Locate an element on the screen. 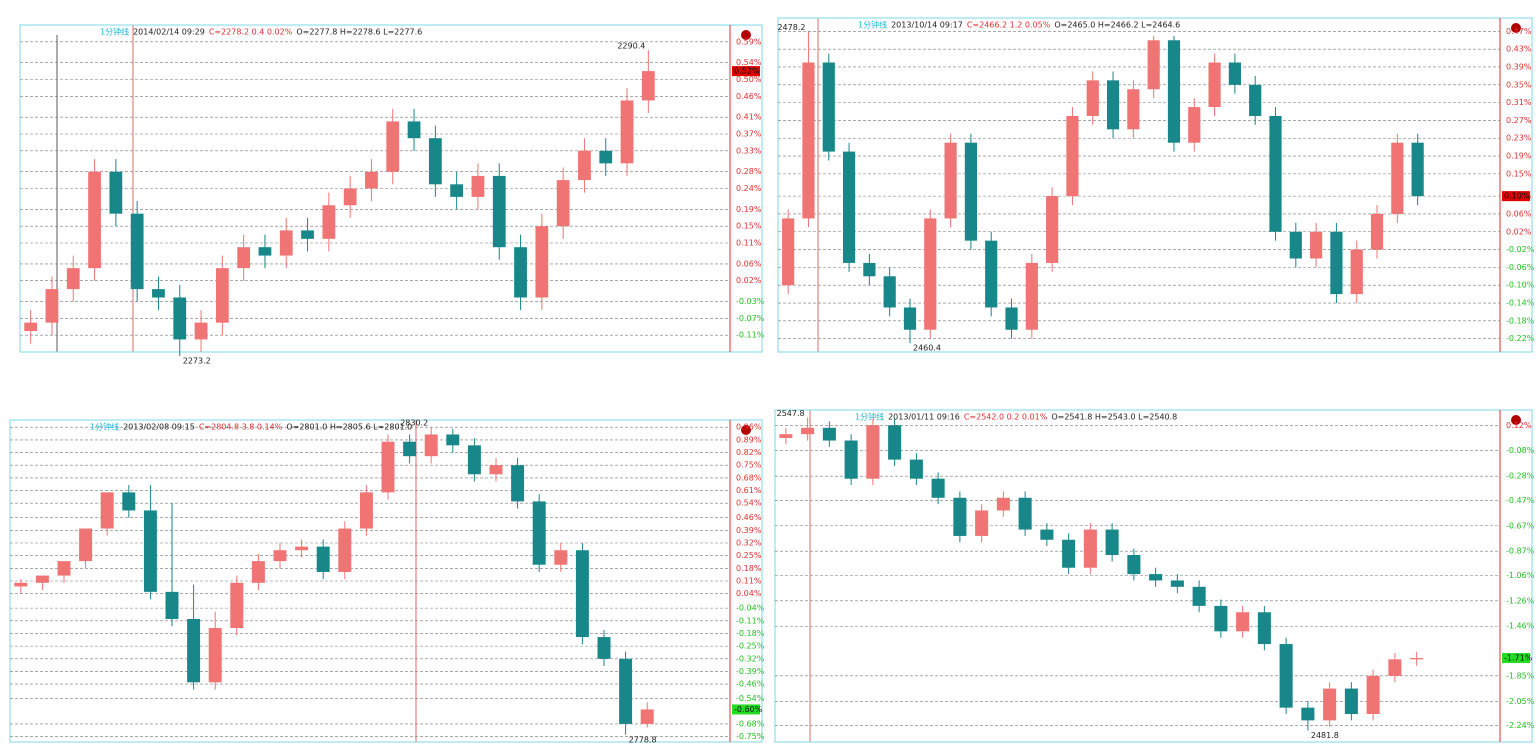  y-tick-label: 0.37% is located at coordinates (749, 134).